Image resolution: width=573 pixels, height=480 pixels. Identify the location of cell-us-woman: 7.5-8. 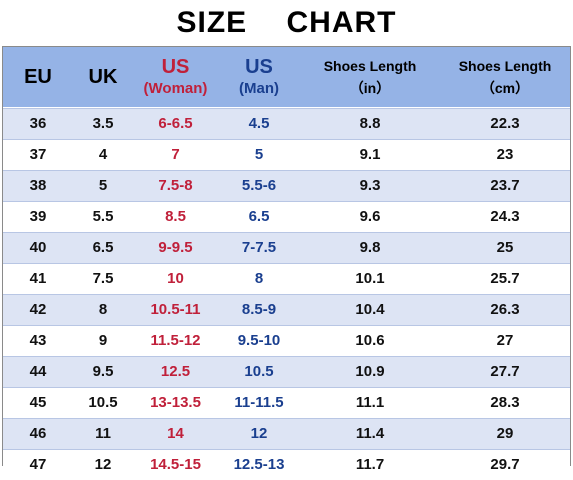
(175, 185).